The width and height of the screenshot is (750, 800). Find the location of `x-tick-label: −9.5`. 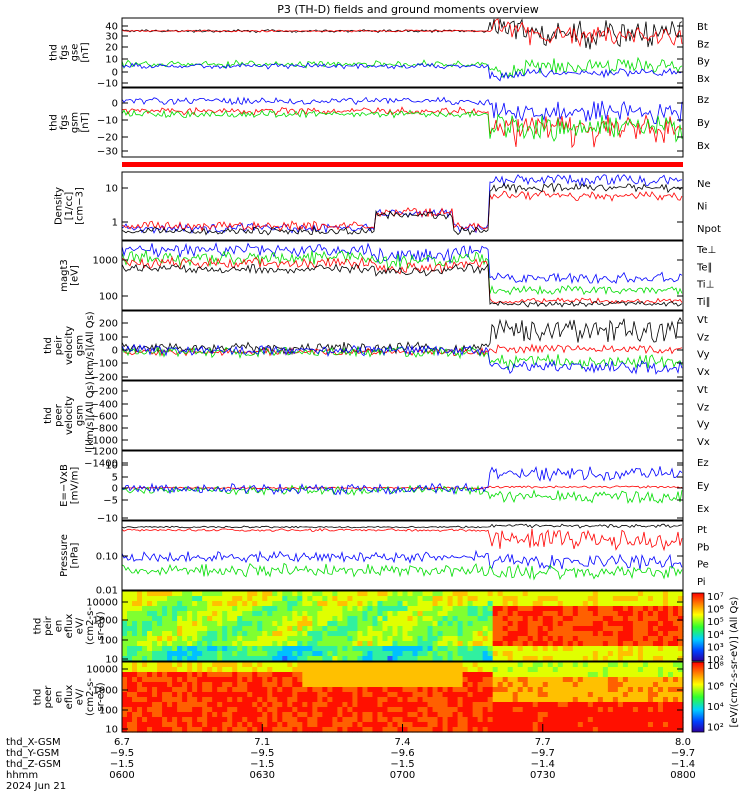

x-tick-label: −9.5 is located at coordinates (122, 753).